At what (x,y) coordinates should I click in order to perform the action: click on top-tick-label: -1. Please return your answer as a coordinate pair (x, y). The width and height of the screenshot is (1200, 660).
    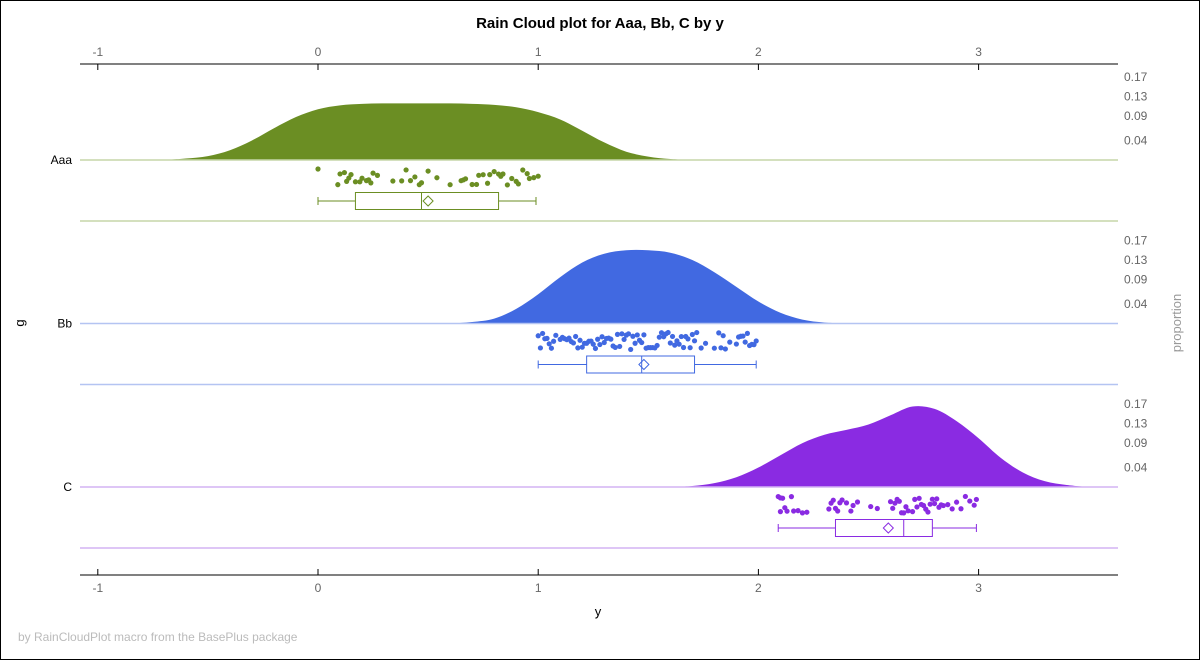
    Looking at the image, I should click on (97, 52).